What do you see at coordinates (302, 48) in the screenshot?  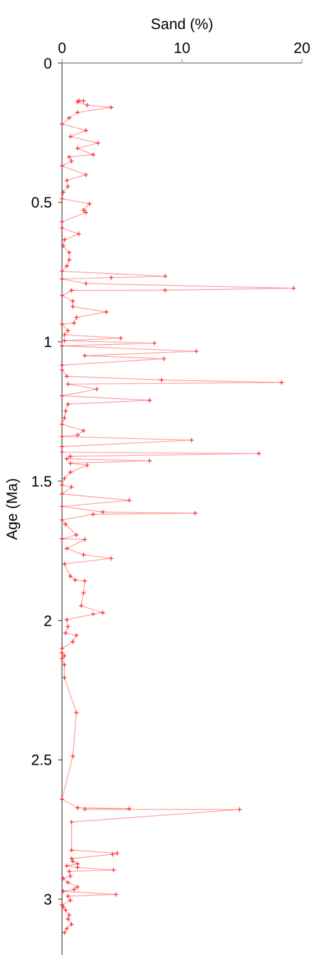 I see `x-tick-label: 20` at bounding box center [302, 48].